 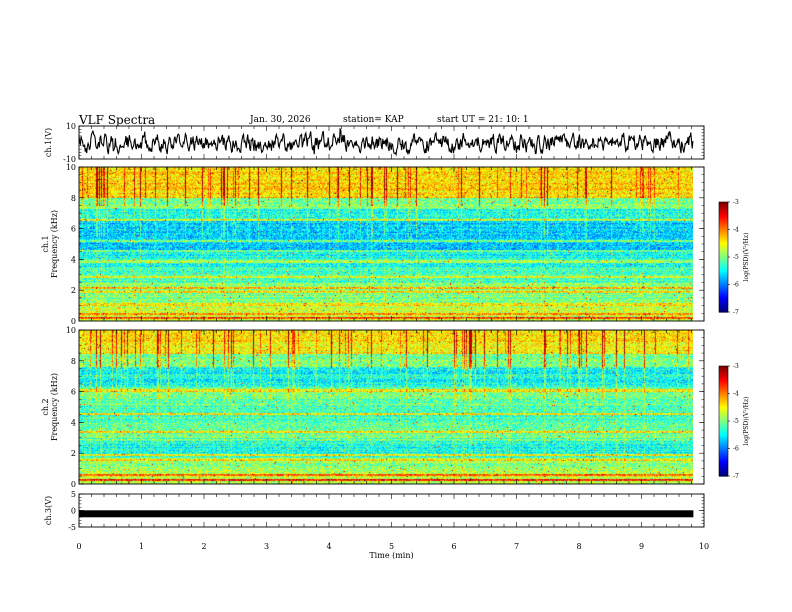 I want to click on x-axis-label: Time (min), so click(x=391, y=555).